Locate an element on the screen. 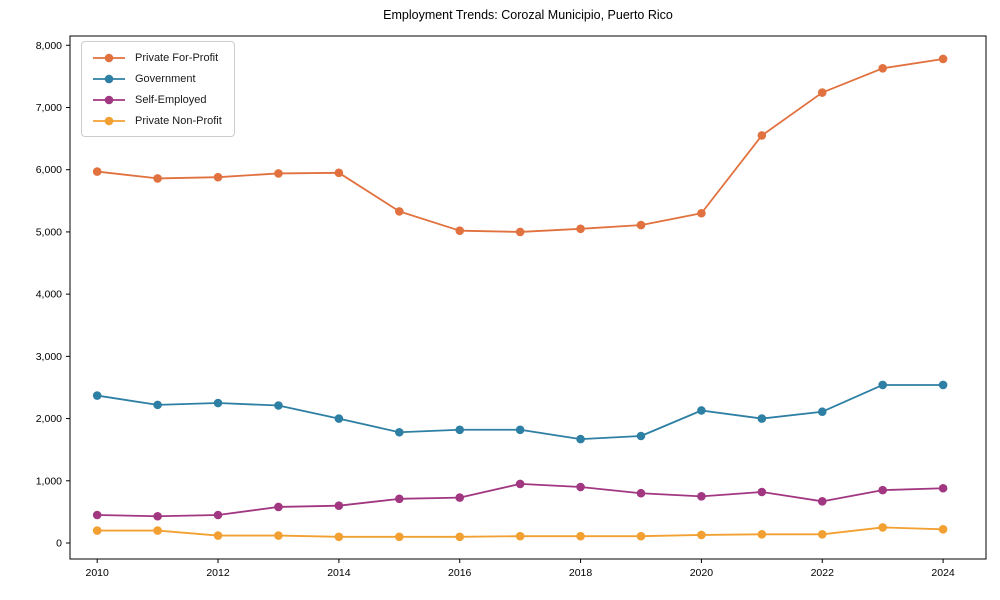 This screenshot has height=600, width=1000. y-tick-label: 8,000 is located at coordinates (49, 46).